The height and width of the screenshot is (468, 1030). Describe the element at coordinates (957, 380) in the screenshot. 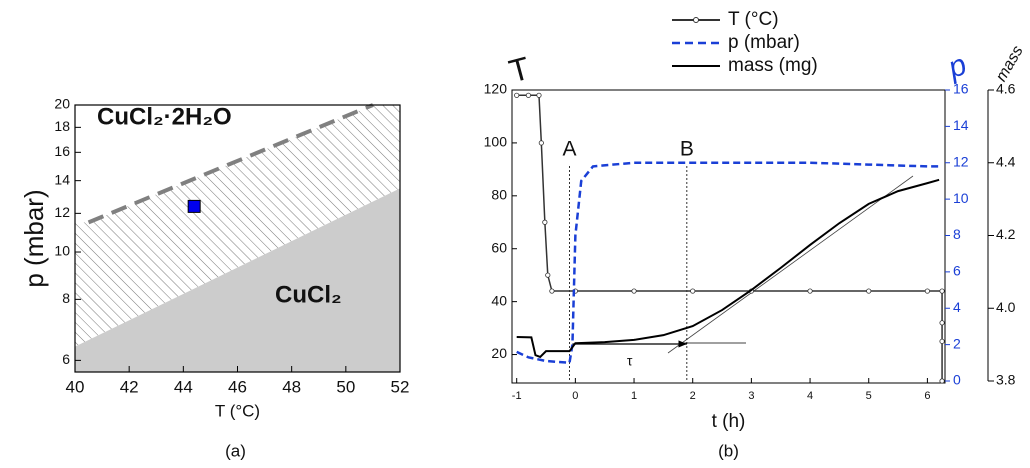

I see `y2-tick-label: 0` at that location.